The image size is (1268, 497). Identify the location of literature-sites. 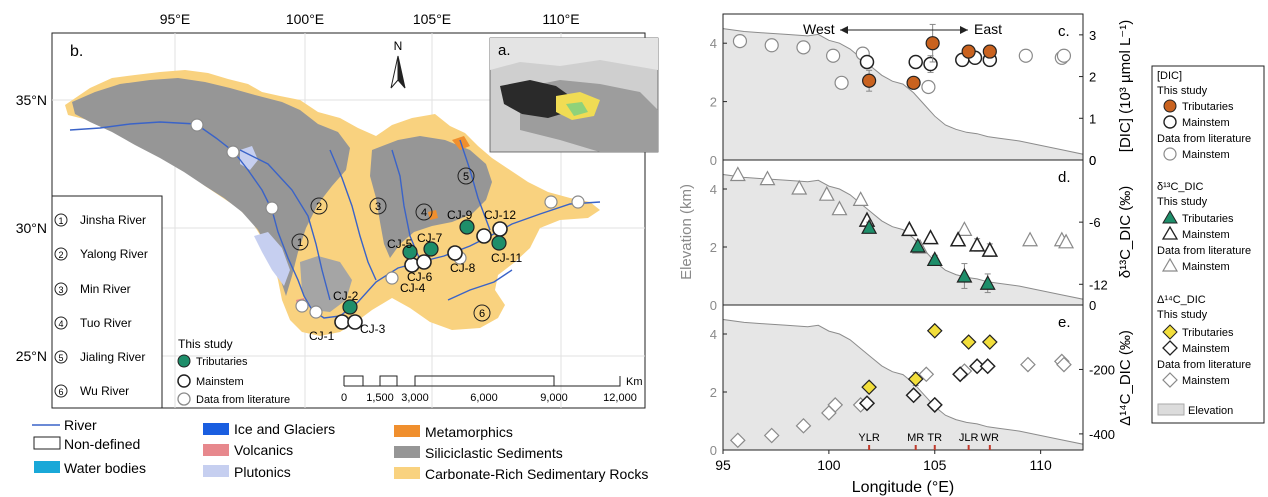
(387, 218).